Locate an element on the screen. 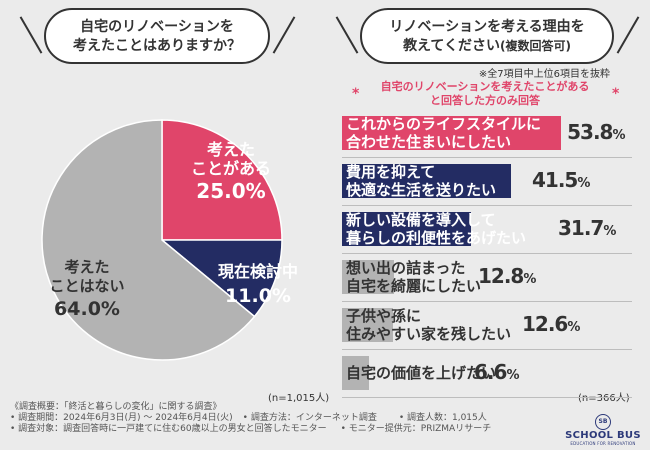 This screenshot has height=450, width=650. bar-label-line1: 子供や孫に is located at coordinates (384, 316).